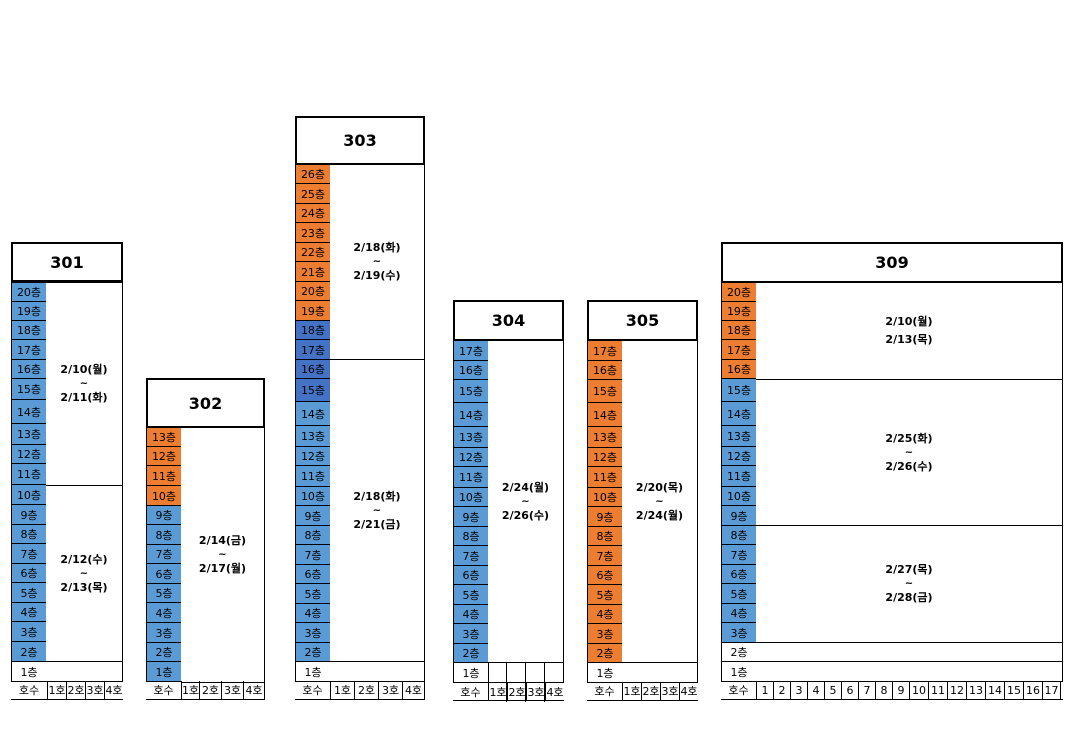 This screenshot has width=1081, height=739. I want to click on building-title: 309, so click(892, 262).